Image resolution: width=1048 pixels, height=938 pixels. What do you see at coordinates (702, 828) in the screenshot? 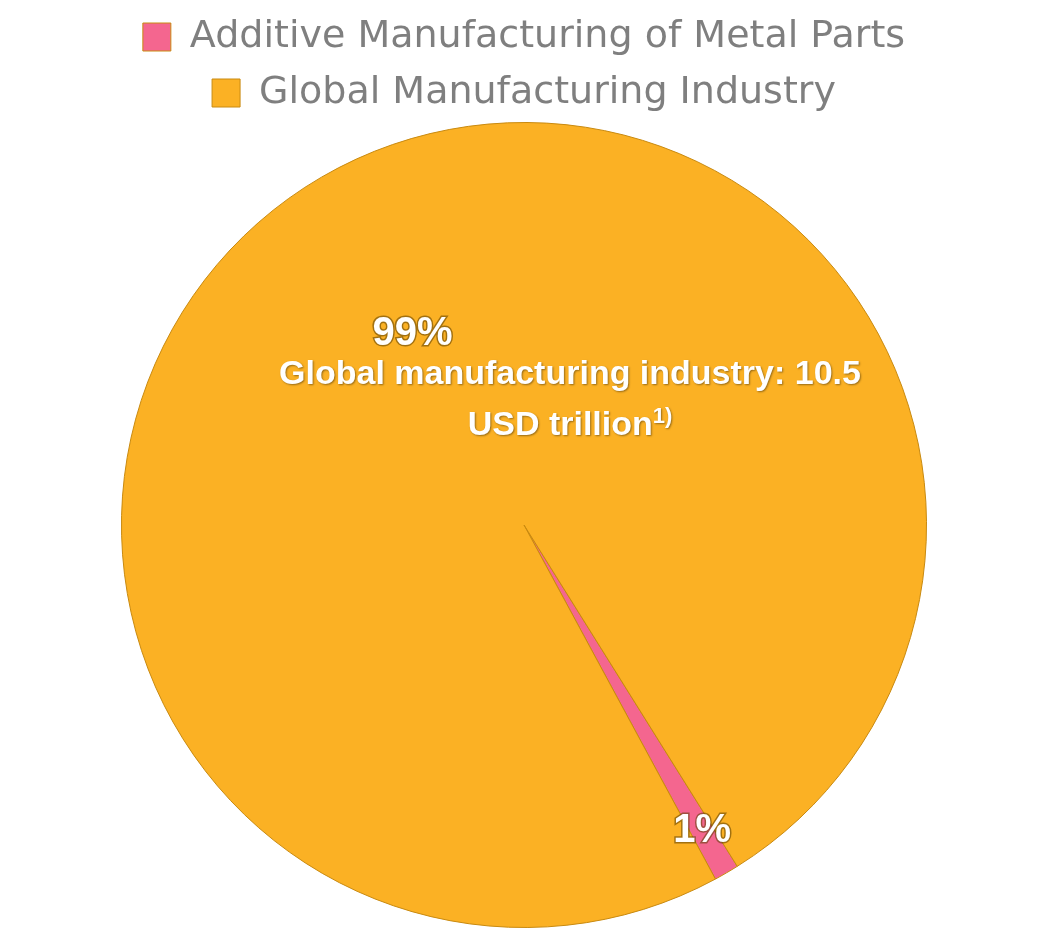
I see `data-label: 1%` at bounding box center [702, 828].